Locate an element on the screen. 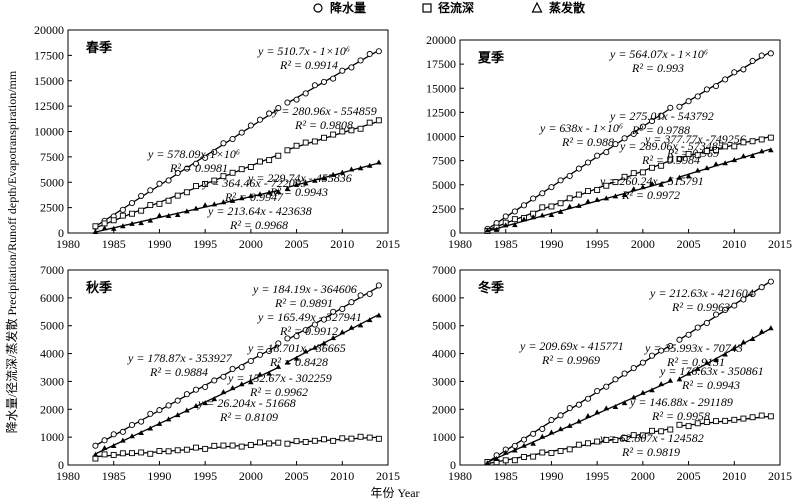 This screenshot has height=503, width=800. regression-equation: y = 152.67x - 302259 is located at coordinates (279, 378).